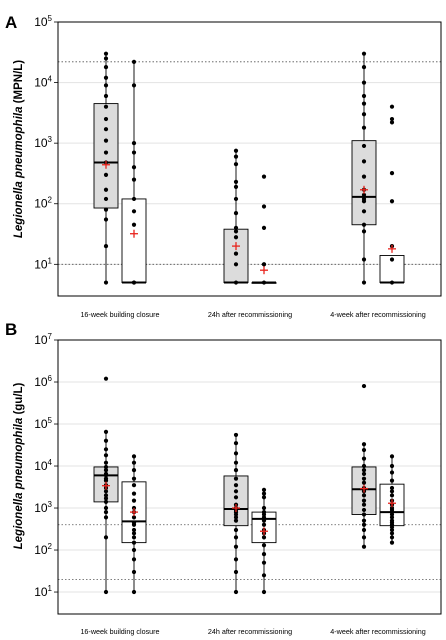 This screenshot has width=446, height=640. I want to click on panel-letter: A, so click(11, 22).